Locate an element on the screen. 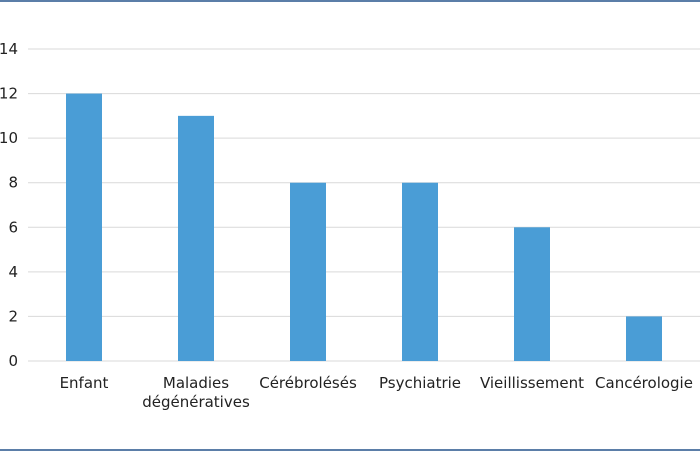 This screenshot has height=453, width=700. y-tick-label: 12 is located at coordinates (9, 94).